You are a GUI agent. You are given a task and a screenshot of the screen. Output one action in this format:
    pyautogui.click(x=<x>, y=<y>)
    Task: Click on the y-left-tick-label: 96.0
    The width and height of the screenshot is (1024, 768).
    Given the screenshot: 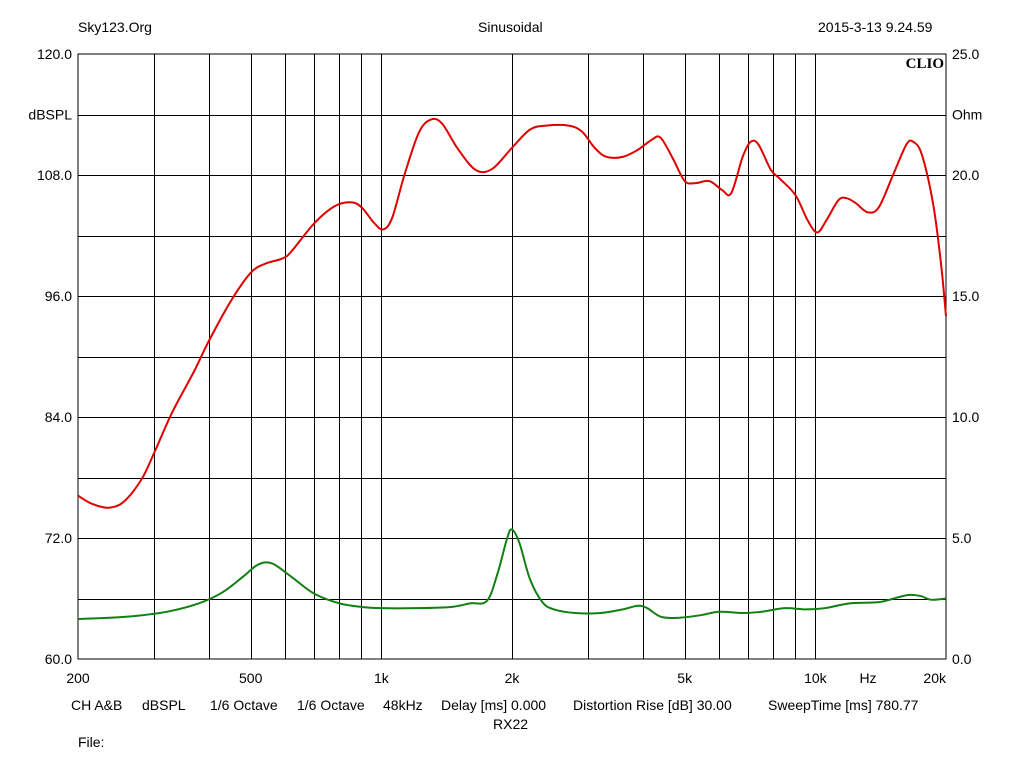 What is the action you would take?
    pyautogui.click(x=58, y=296)
    